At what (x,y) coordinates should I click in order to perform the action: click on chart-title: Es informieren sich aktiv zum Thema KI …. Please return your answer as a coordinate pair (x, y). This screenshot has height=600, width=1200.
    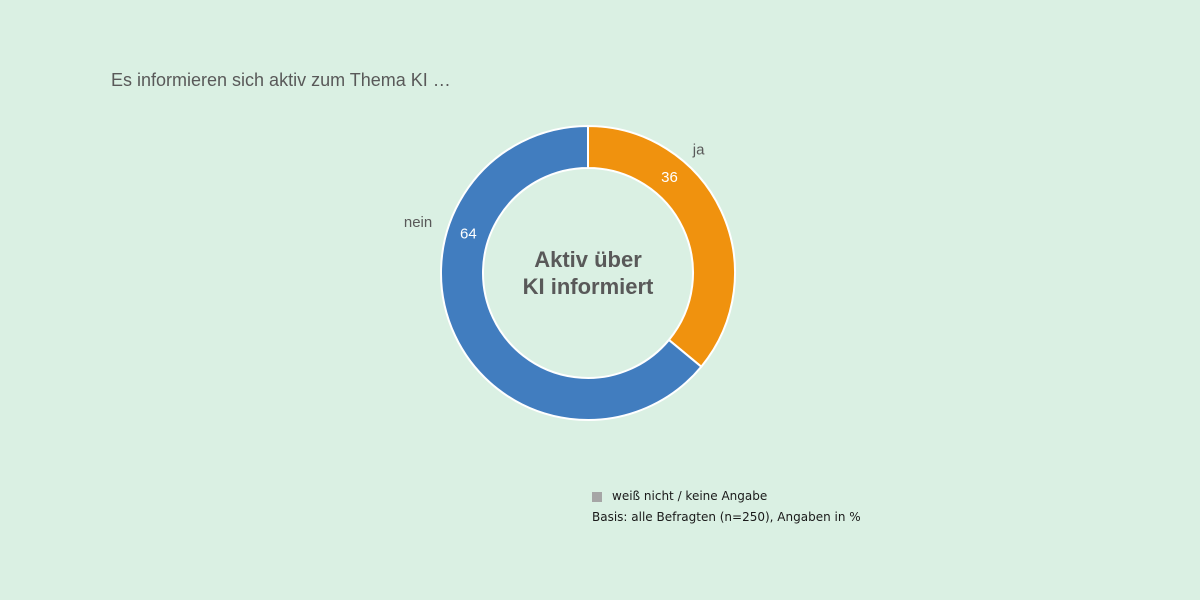
    Looking at the image, I should click on (281, 80).